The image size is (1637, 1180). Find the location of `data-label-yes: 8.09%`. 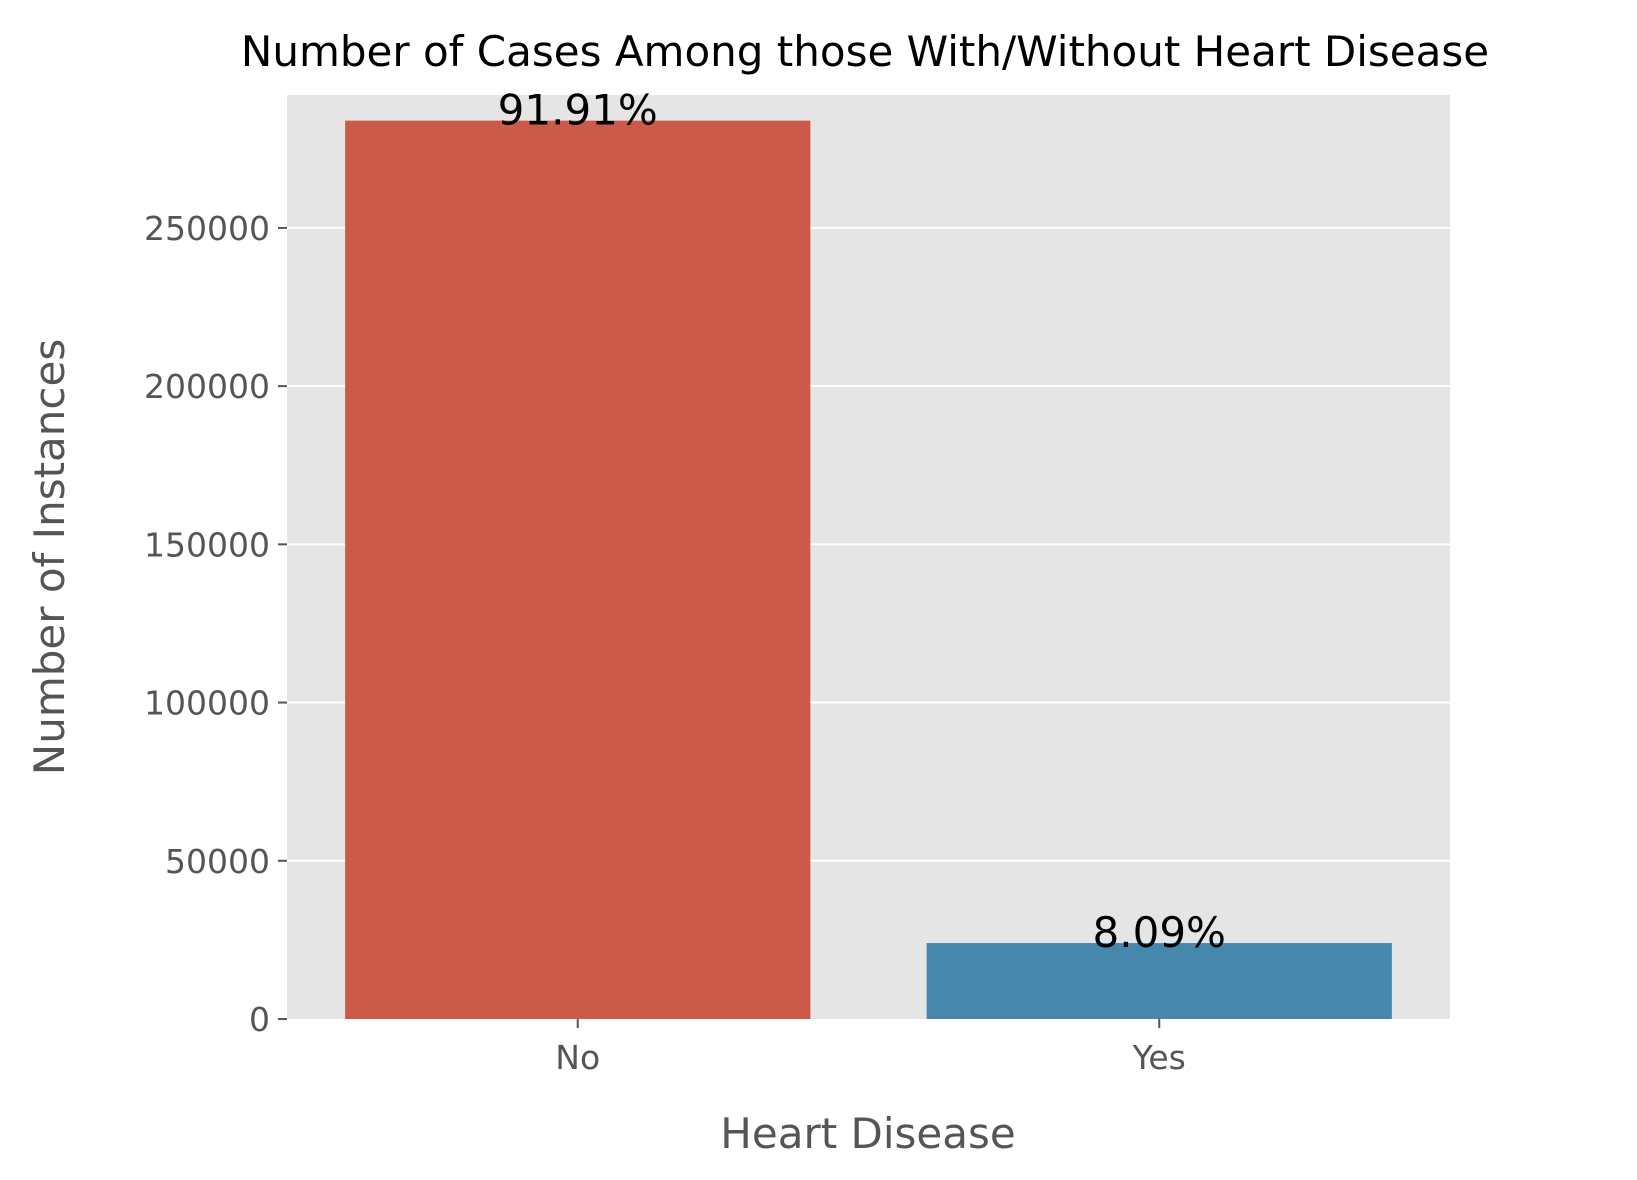

data-label-yes: 8.09% is located at coordinates (1159, 932).